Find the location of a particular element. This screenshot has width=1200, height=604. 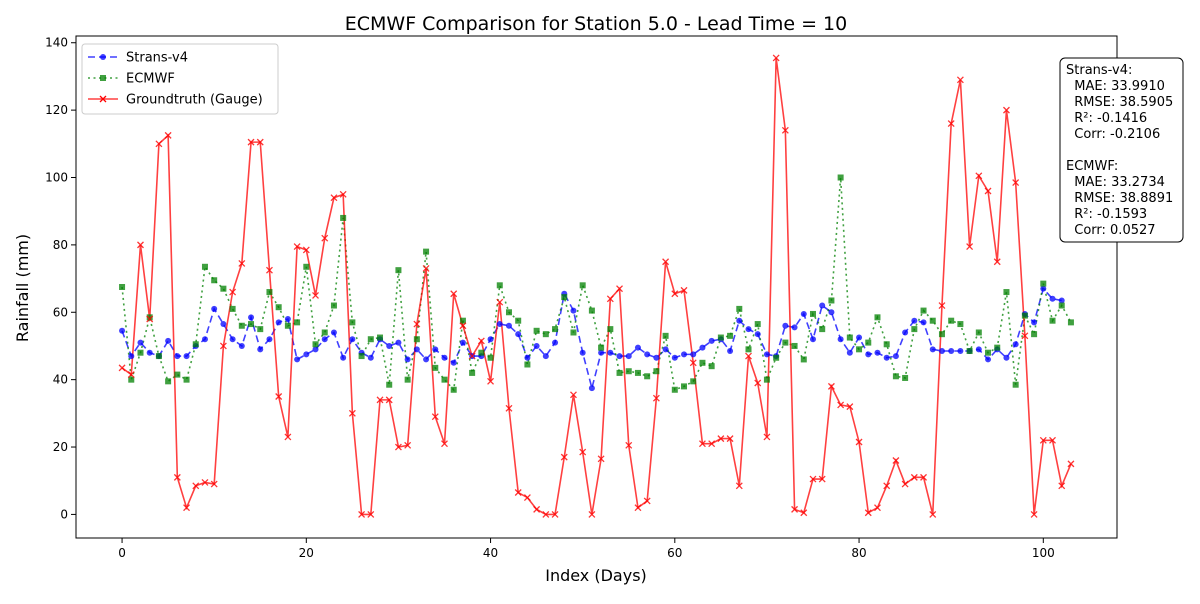

stats-line: MAE: 33.9910 is located at coordinates (1115, 86).